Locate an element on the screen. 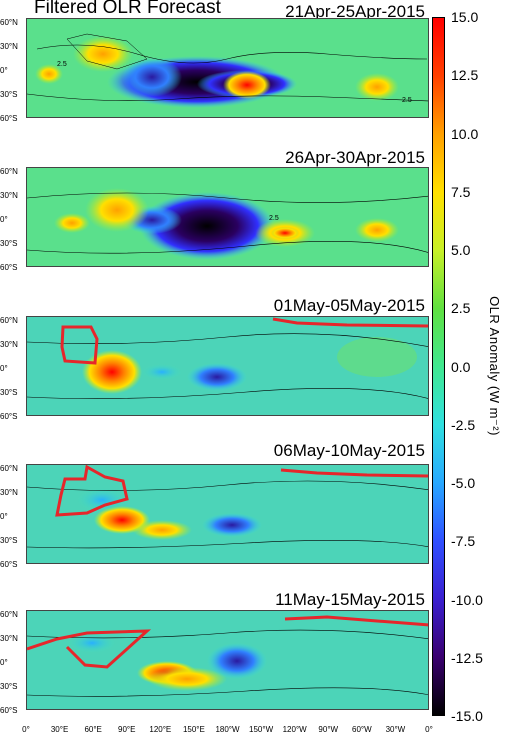 The height and width of the screenshot is (736, 521). lon-label: 90°W is located at coordinates (328, 729).